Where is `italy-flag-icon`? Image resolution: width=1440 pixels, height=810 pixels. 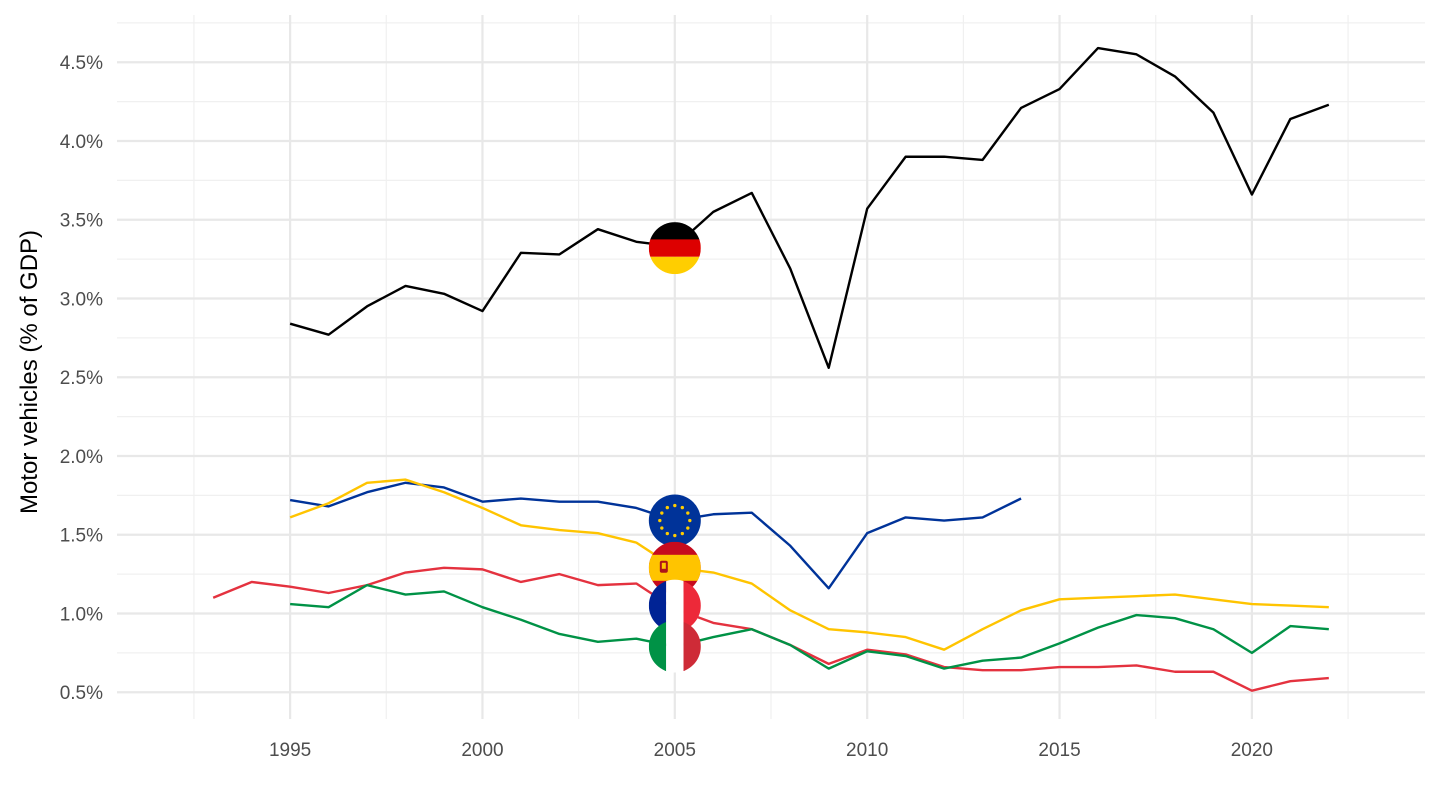
italy-flag-icon is located at coordinates (674, 646).